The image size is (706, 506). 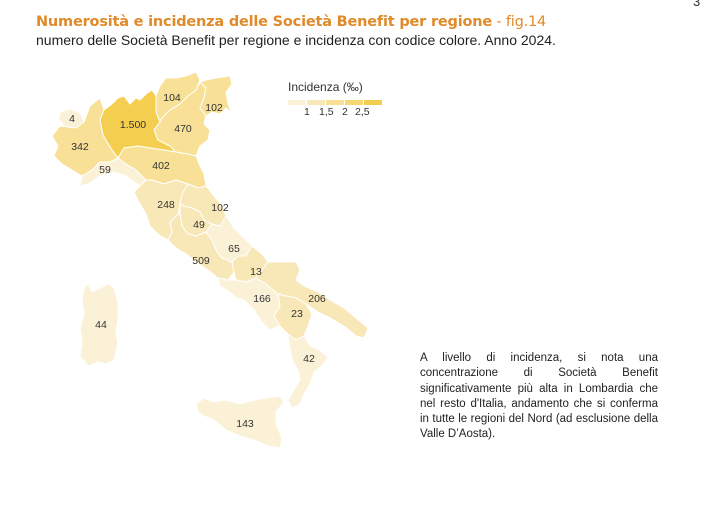 I want to click on region-value: 59, so click(x=105, y=170).